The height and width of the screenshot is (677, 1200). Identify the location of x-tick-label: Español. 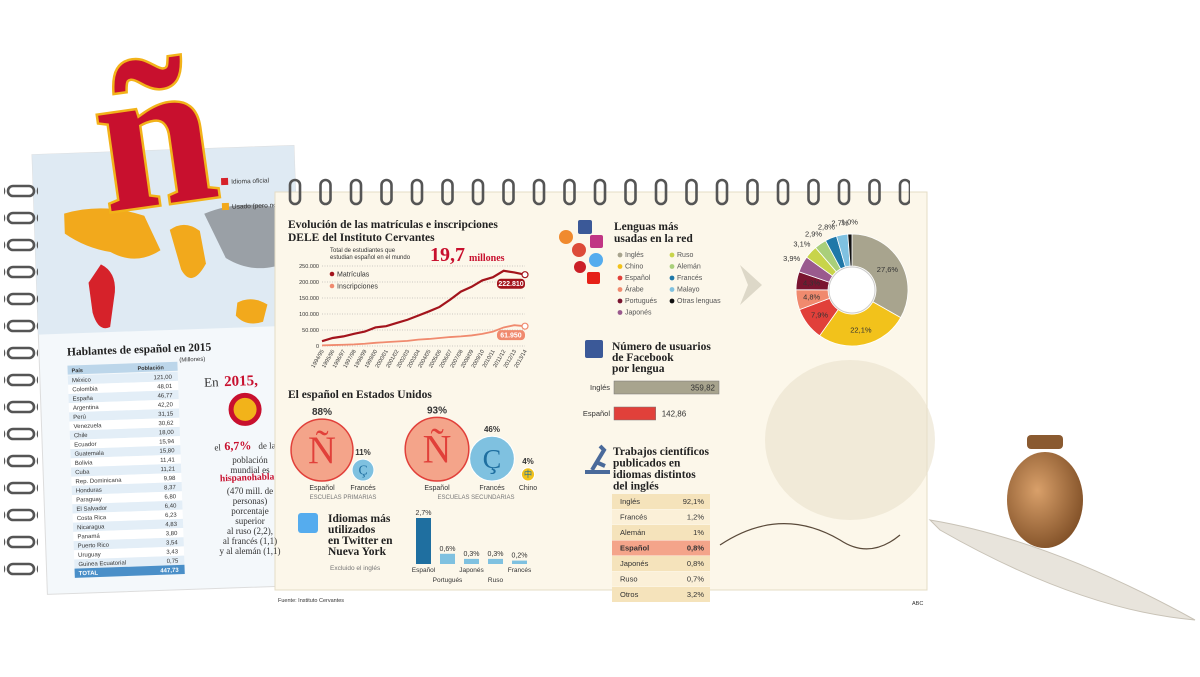
(424, 570).